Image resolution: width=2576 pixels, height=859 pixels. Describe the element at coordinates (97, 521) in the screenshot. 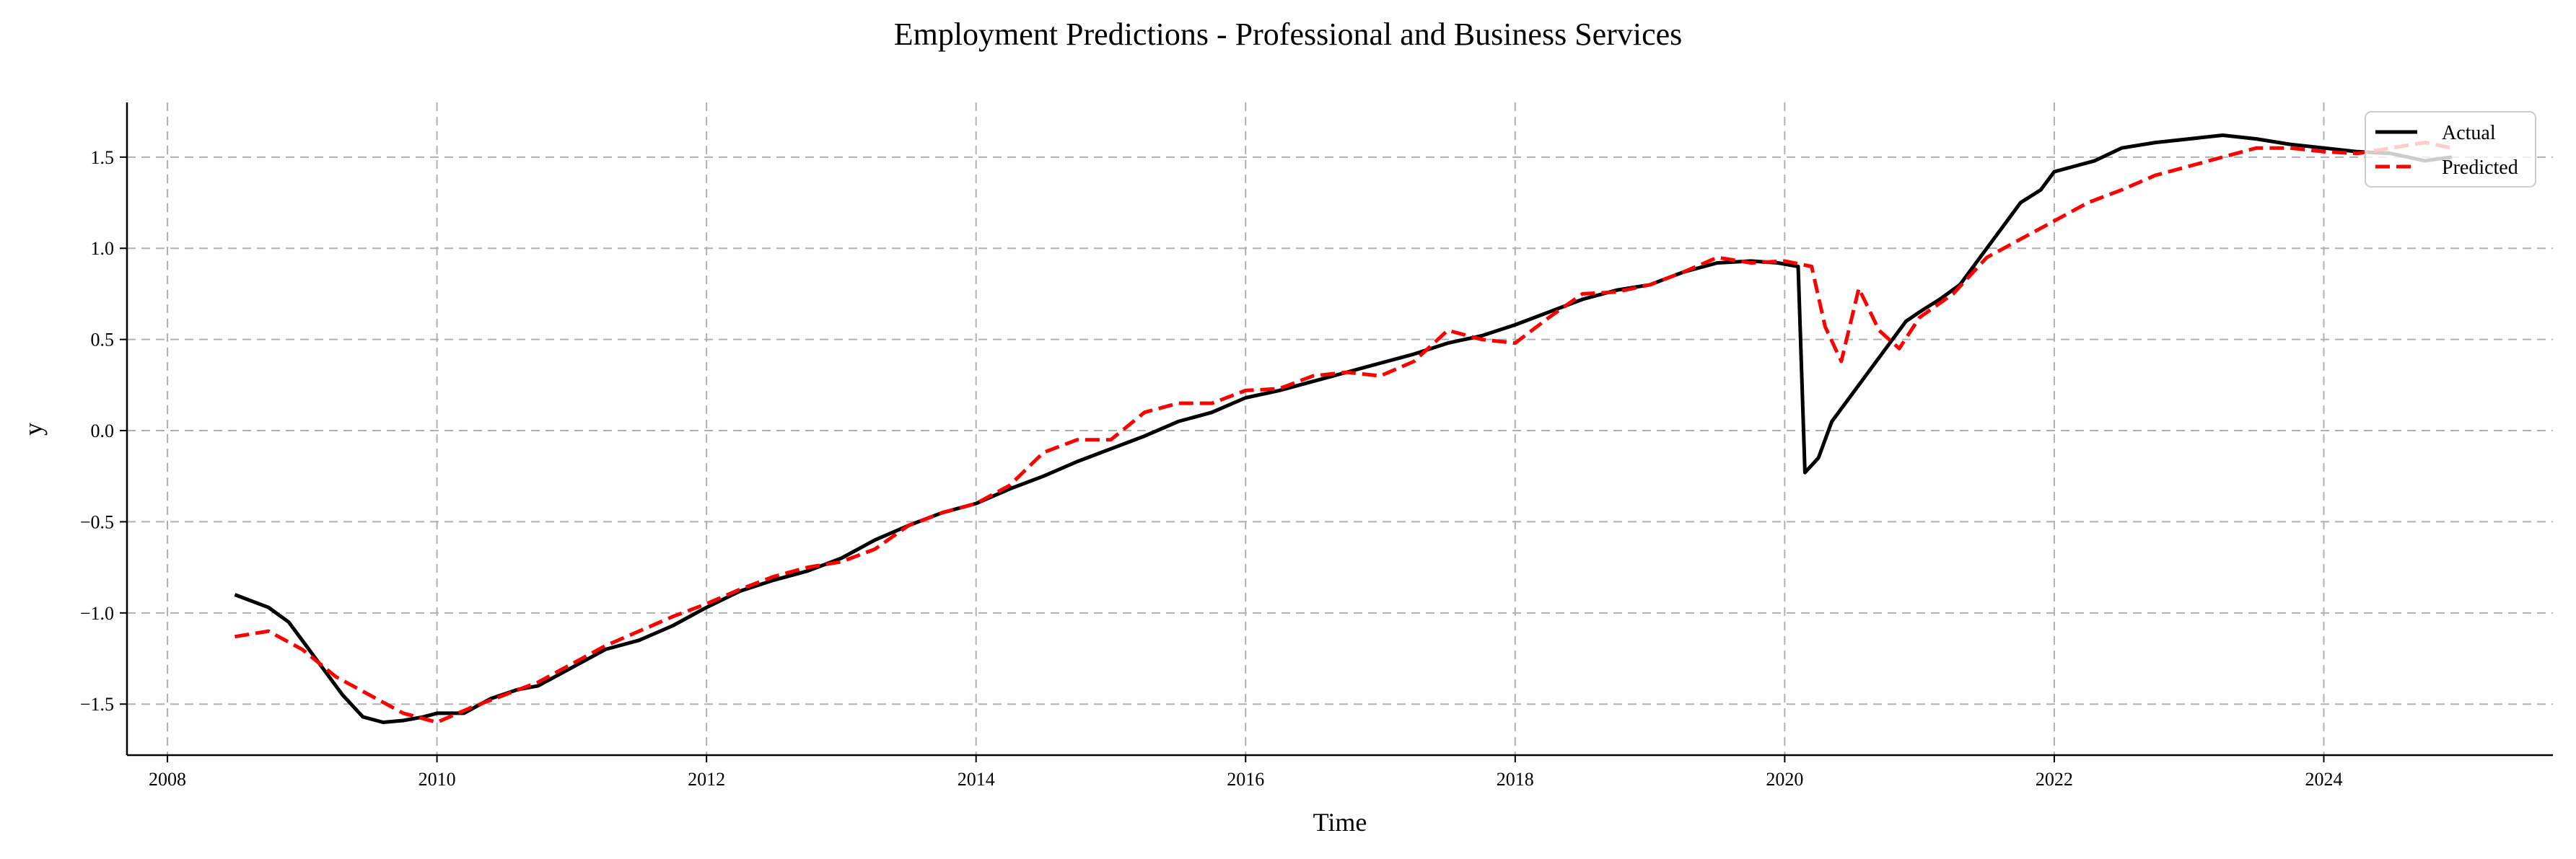

I see `y-tick-label: −0.5` at that location.